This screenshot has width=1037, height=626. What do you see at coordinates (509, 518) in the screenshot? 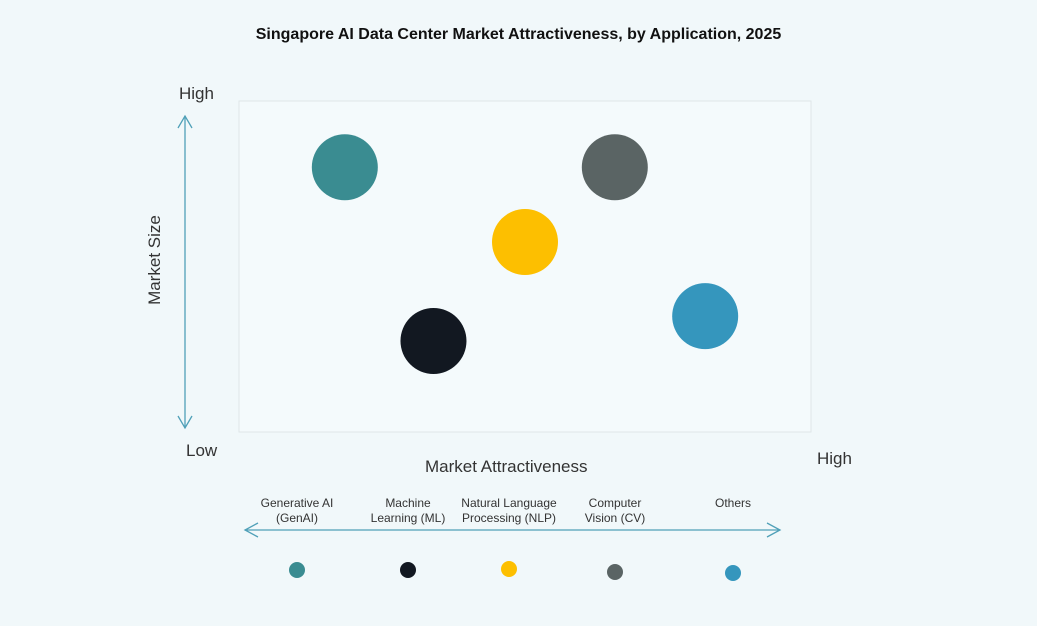
I see `legend-label-line2: Processing (NLP)` at bounding box center [509, 518].